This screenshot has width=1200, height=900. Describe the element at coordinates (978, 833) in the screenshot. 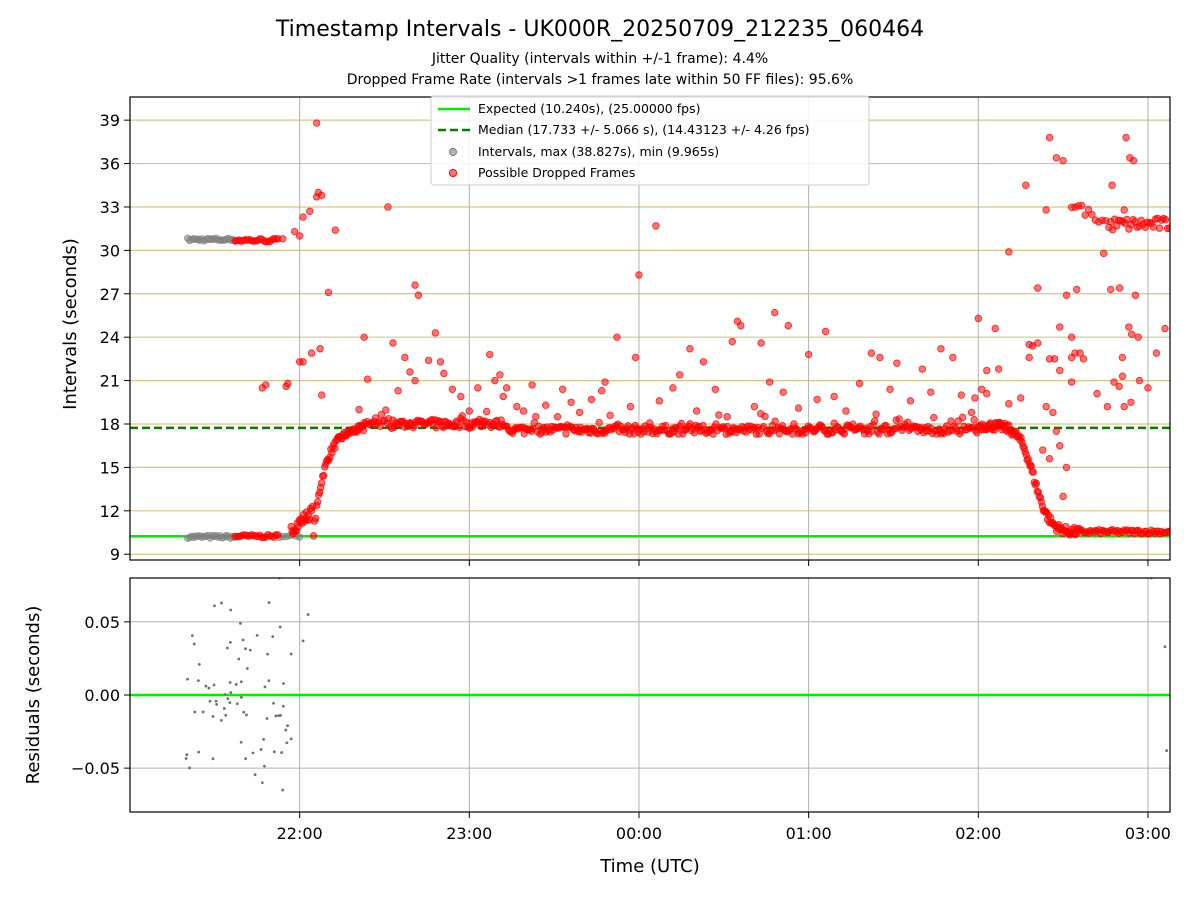

I see `x-tick-label: 02:00` at that location.